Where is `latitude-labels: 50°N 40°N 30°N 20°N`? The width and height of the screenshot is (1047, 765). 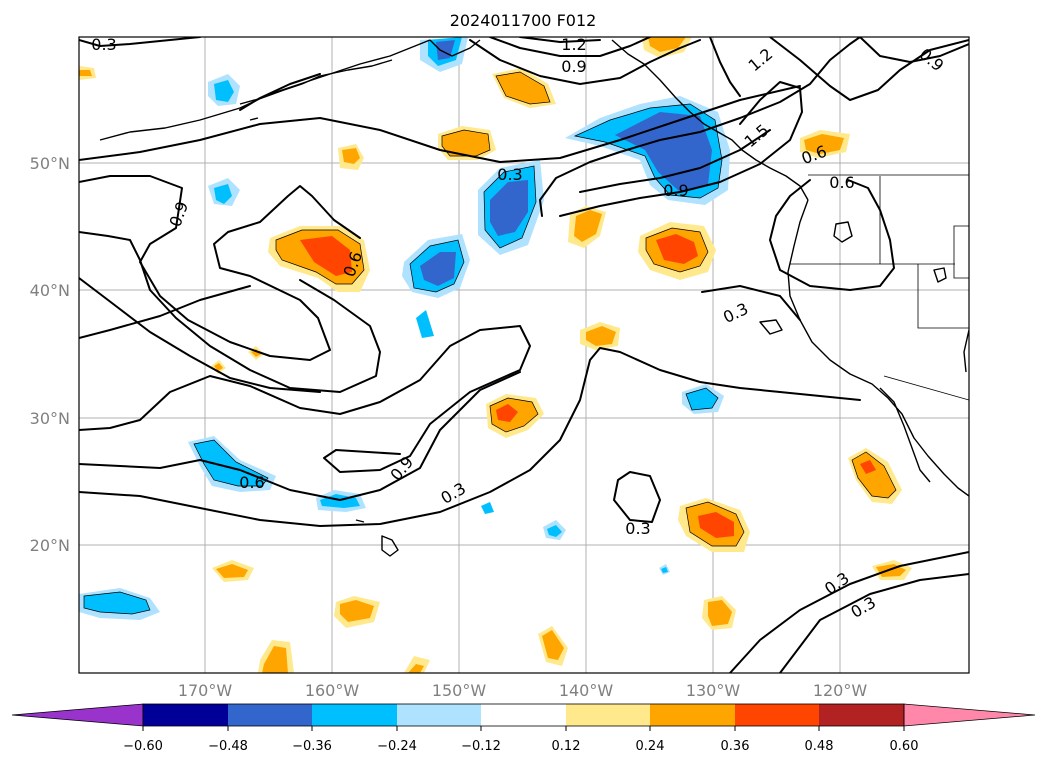 latitude-labels: 50°N 40°N 30°N 20°N is located at coordinates (50, 354).